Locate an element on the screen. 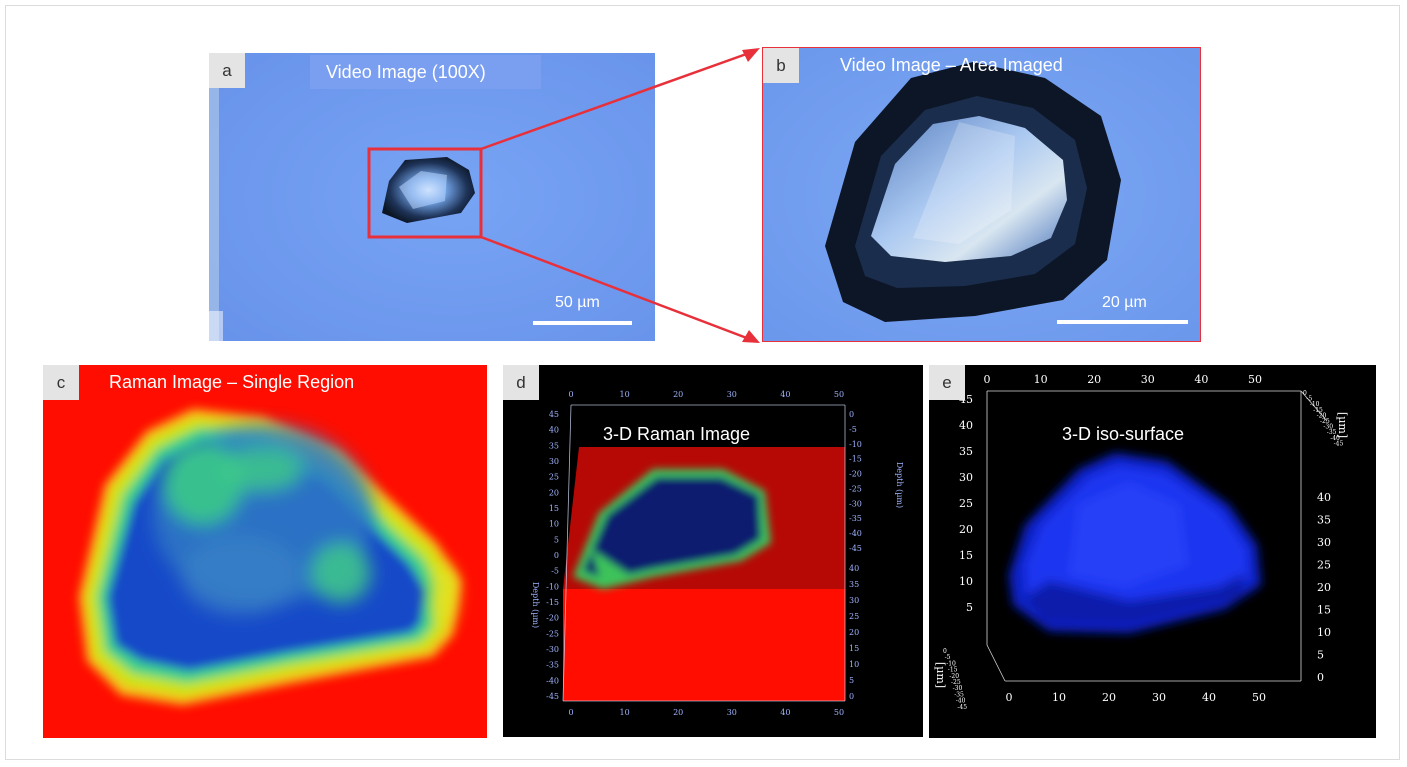 This screenshot has width=1407, height=767. panel-e-top-tick: 30 is located at coordinates (1148, 379).